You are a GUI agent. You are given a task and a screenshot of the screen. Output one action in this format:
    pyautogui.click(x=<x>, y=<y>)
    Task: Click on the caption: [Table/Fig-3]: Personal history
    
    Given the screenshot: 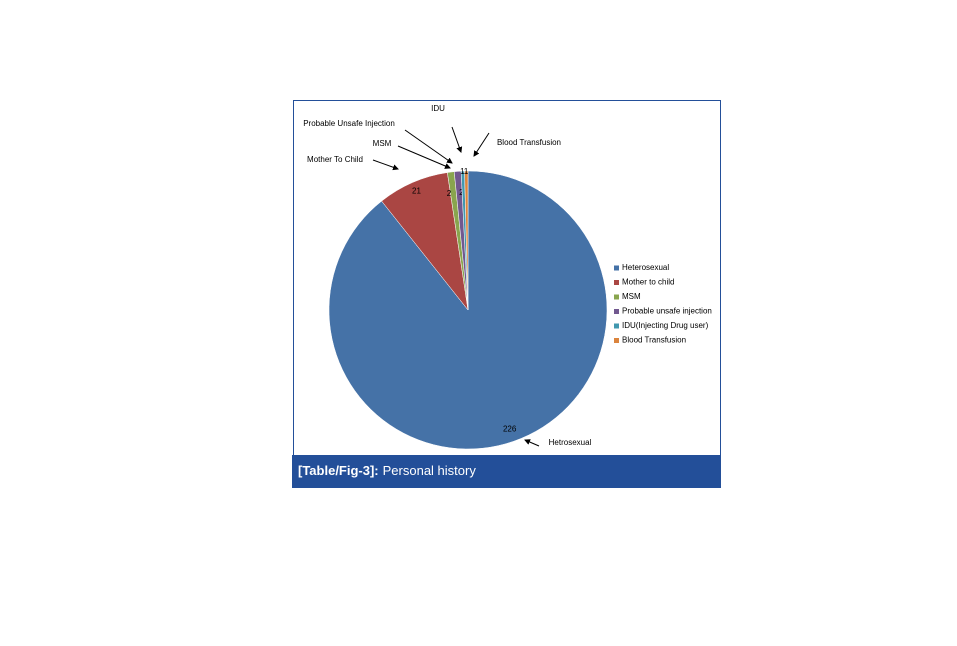 What is the action you would take?
    pyautogui.click(x=387, y=470)
    